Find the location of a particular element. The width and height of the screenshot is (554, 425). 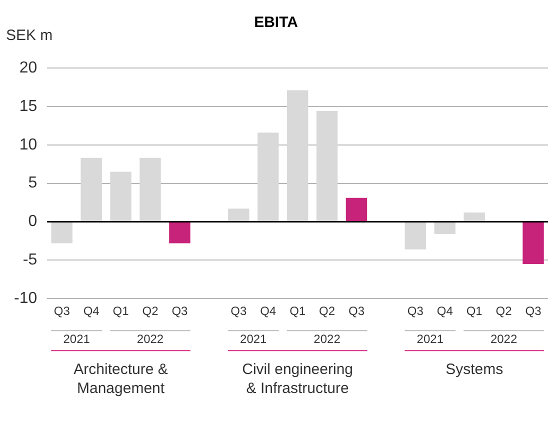

text: Civil engineering & Infrastructure is located at coordinates (298, 379).